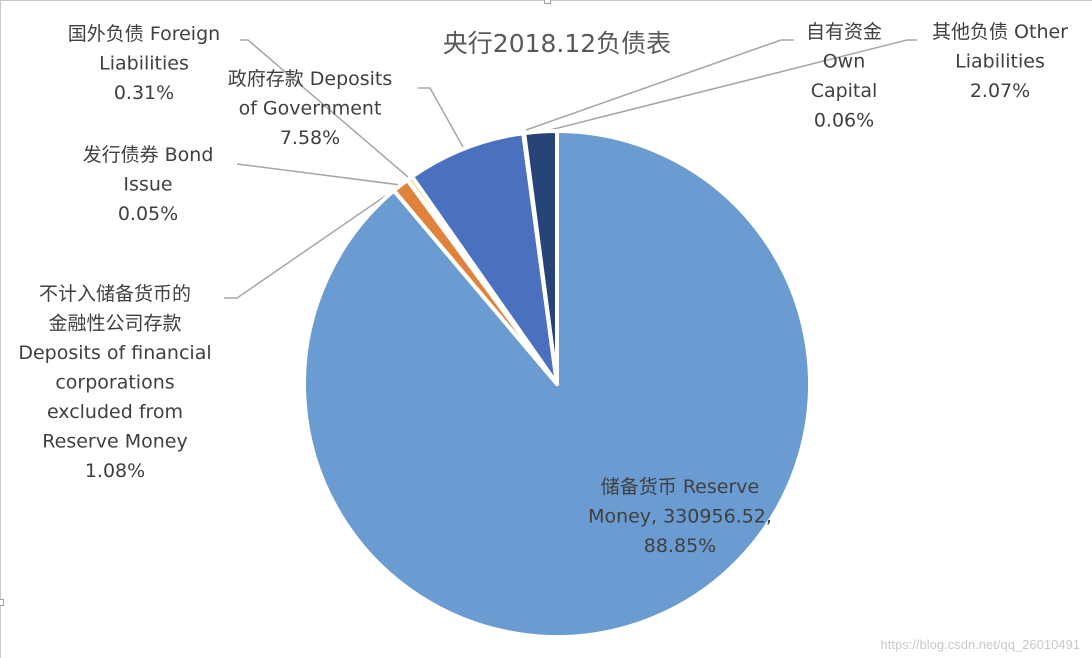 Image resolution: width=1092 pixels, height=658 pixels. I want to click on slice-label-line: Deposits of financial, so click(114, 353).